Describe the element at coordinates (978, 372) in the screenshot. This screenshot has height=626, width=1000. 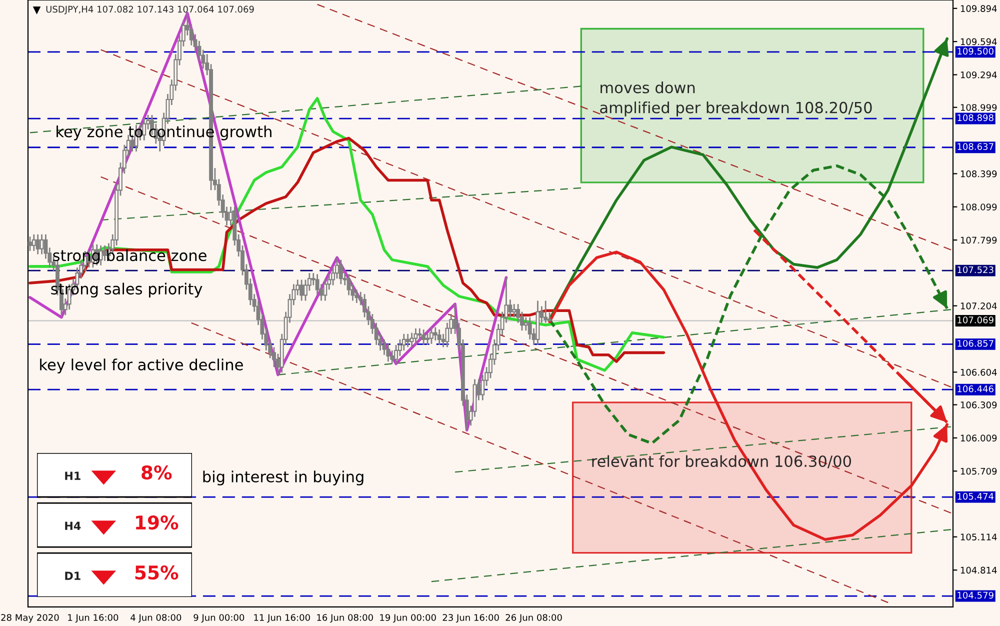
I see `y-tick-label: 106.604` at that location.